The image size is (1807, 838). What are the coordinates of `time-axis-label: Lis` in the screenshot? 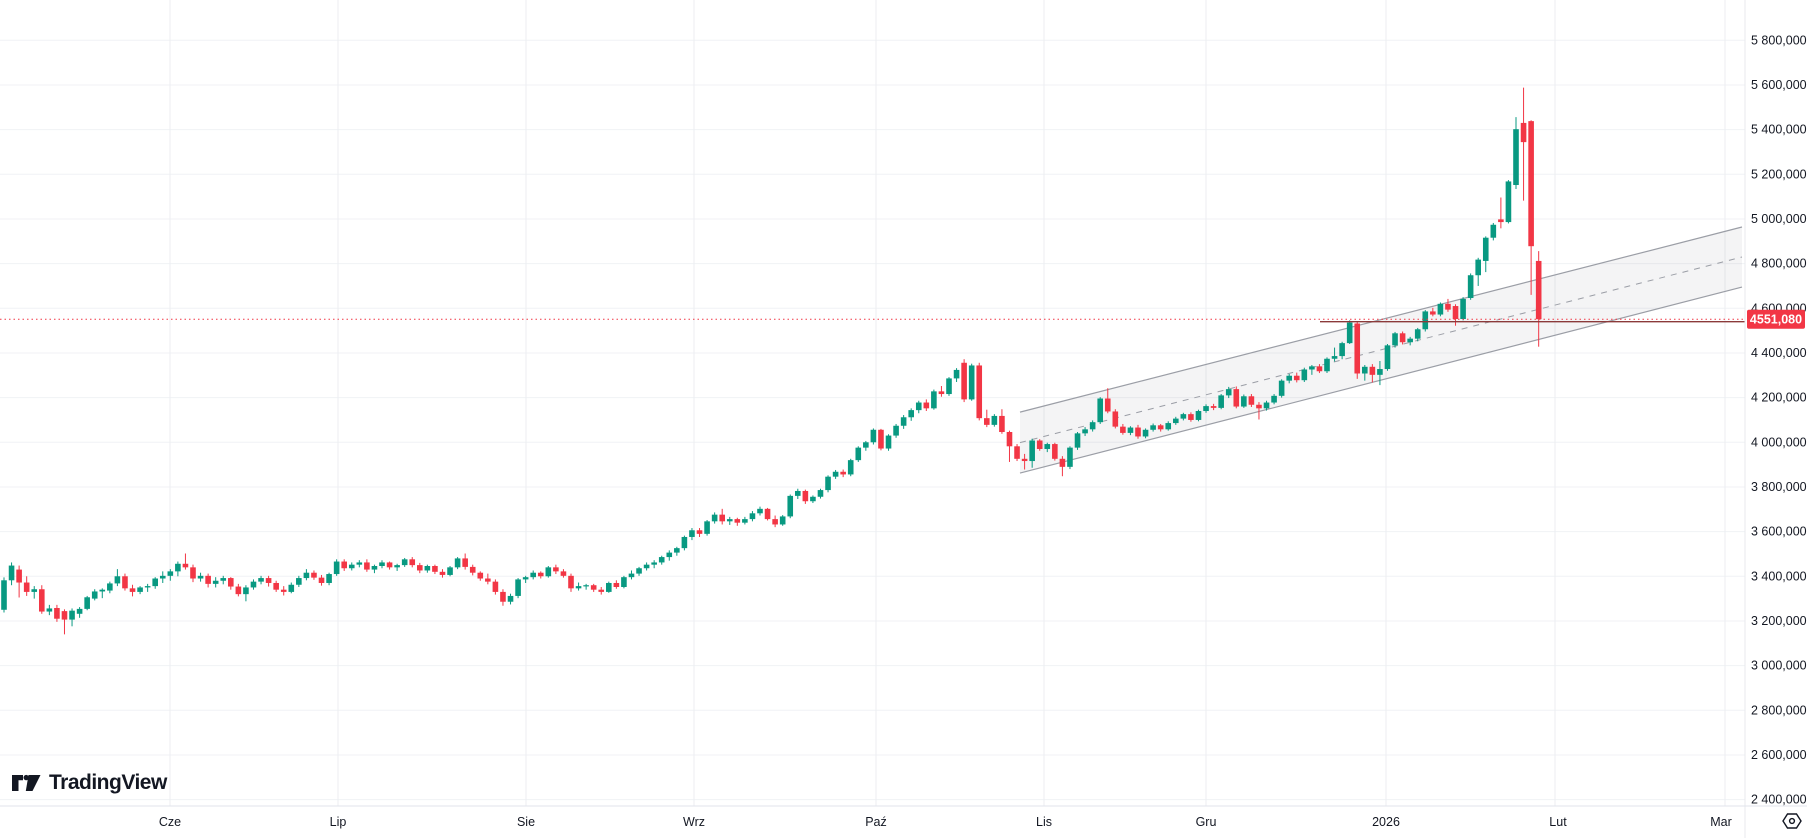 It's located at (1044, 822).